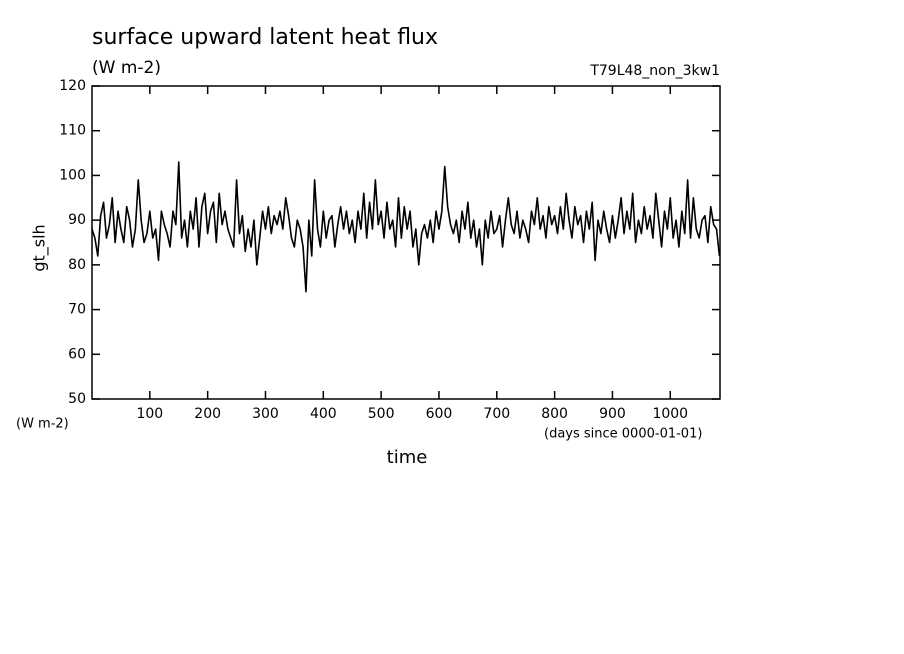 The height and width of the screenshot is (654, 904). Describe the element at coordinates (623, 434) in the screenshot. I see `x-units: (days since 0000-01-01)` at that location.